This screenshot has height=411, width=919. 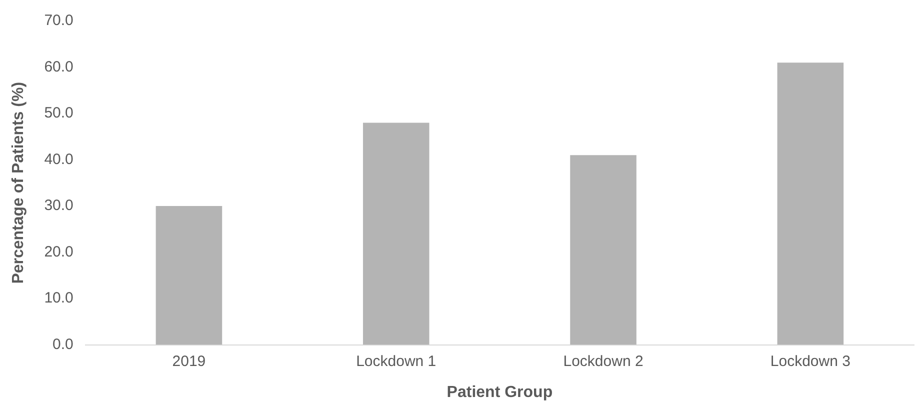 I want to click on y-tick-label: 10.0, so click(x=59, y=298).